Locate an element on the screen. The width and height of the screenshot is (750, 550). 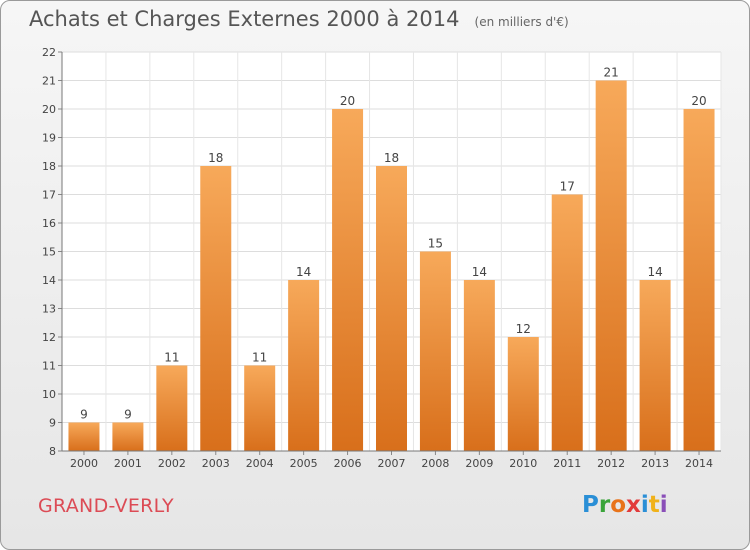
y-tick-label: 11 is located at coordinates (49, 366).